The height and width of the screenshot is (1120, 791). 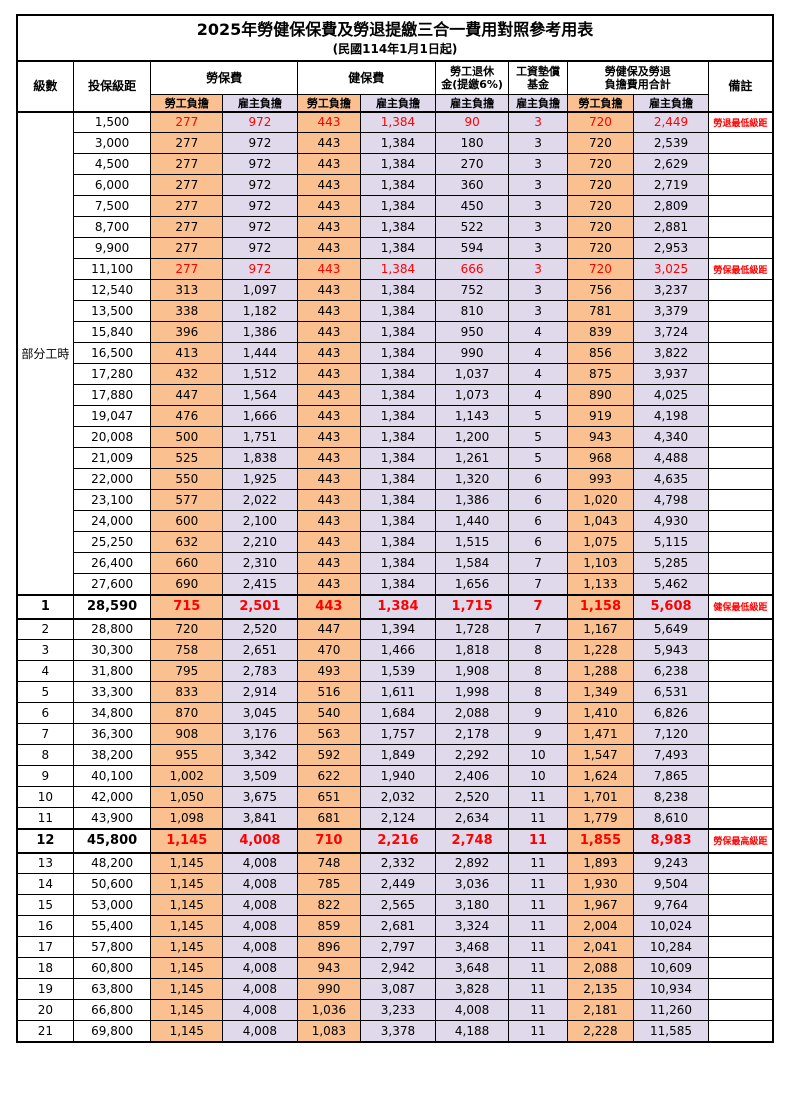 What do you see at coordinates (472, 692) in the screenshot?
I see `pension-employer-cell: 1,998` at bounding box center [472, 692].